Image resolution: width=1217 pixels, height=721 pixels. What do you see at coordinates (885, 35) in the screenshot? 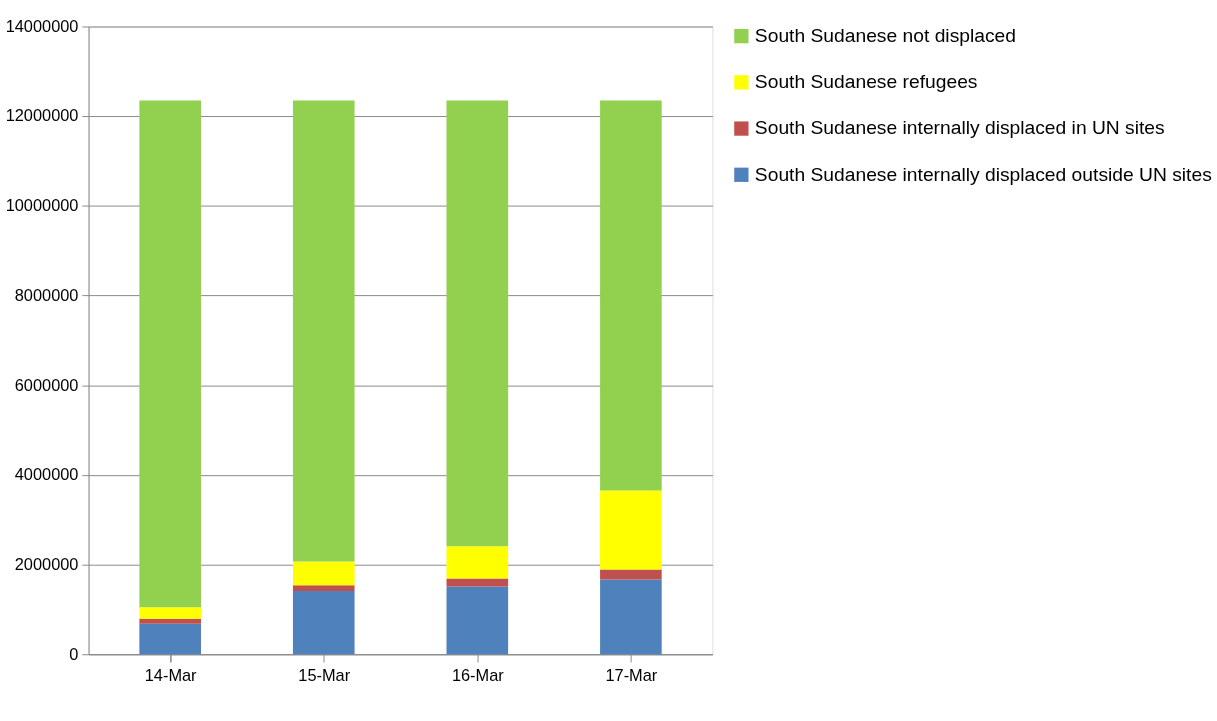
I see `legend-label: South Sudanese not displaced` at bounding box center [885, 35].